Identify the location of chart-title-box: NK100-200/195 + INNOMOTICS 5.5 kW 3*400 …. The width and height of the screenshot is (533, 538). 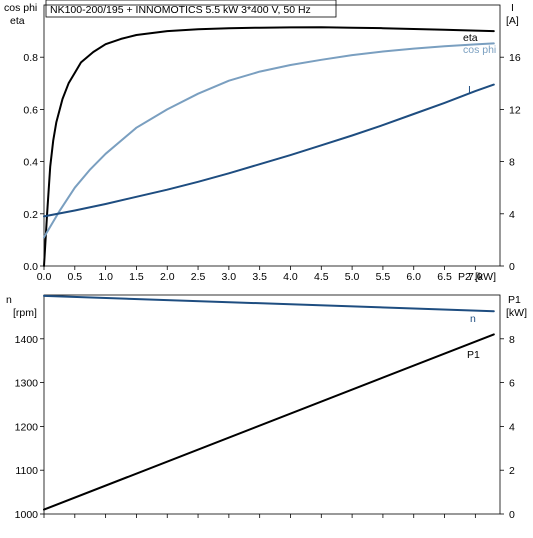
(191, 9).